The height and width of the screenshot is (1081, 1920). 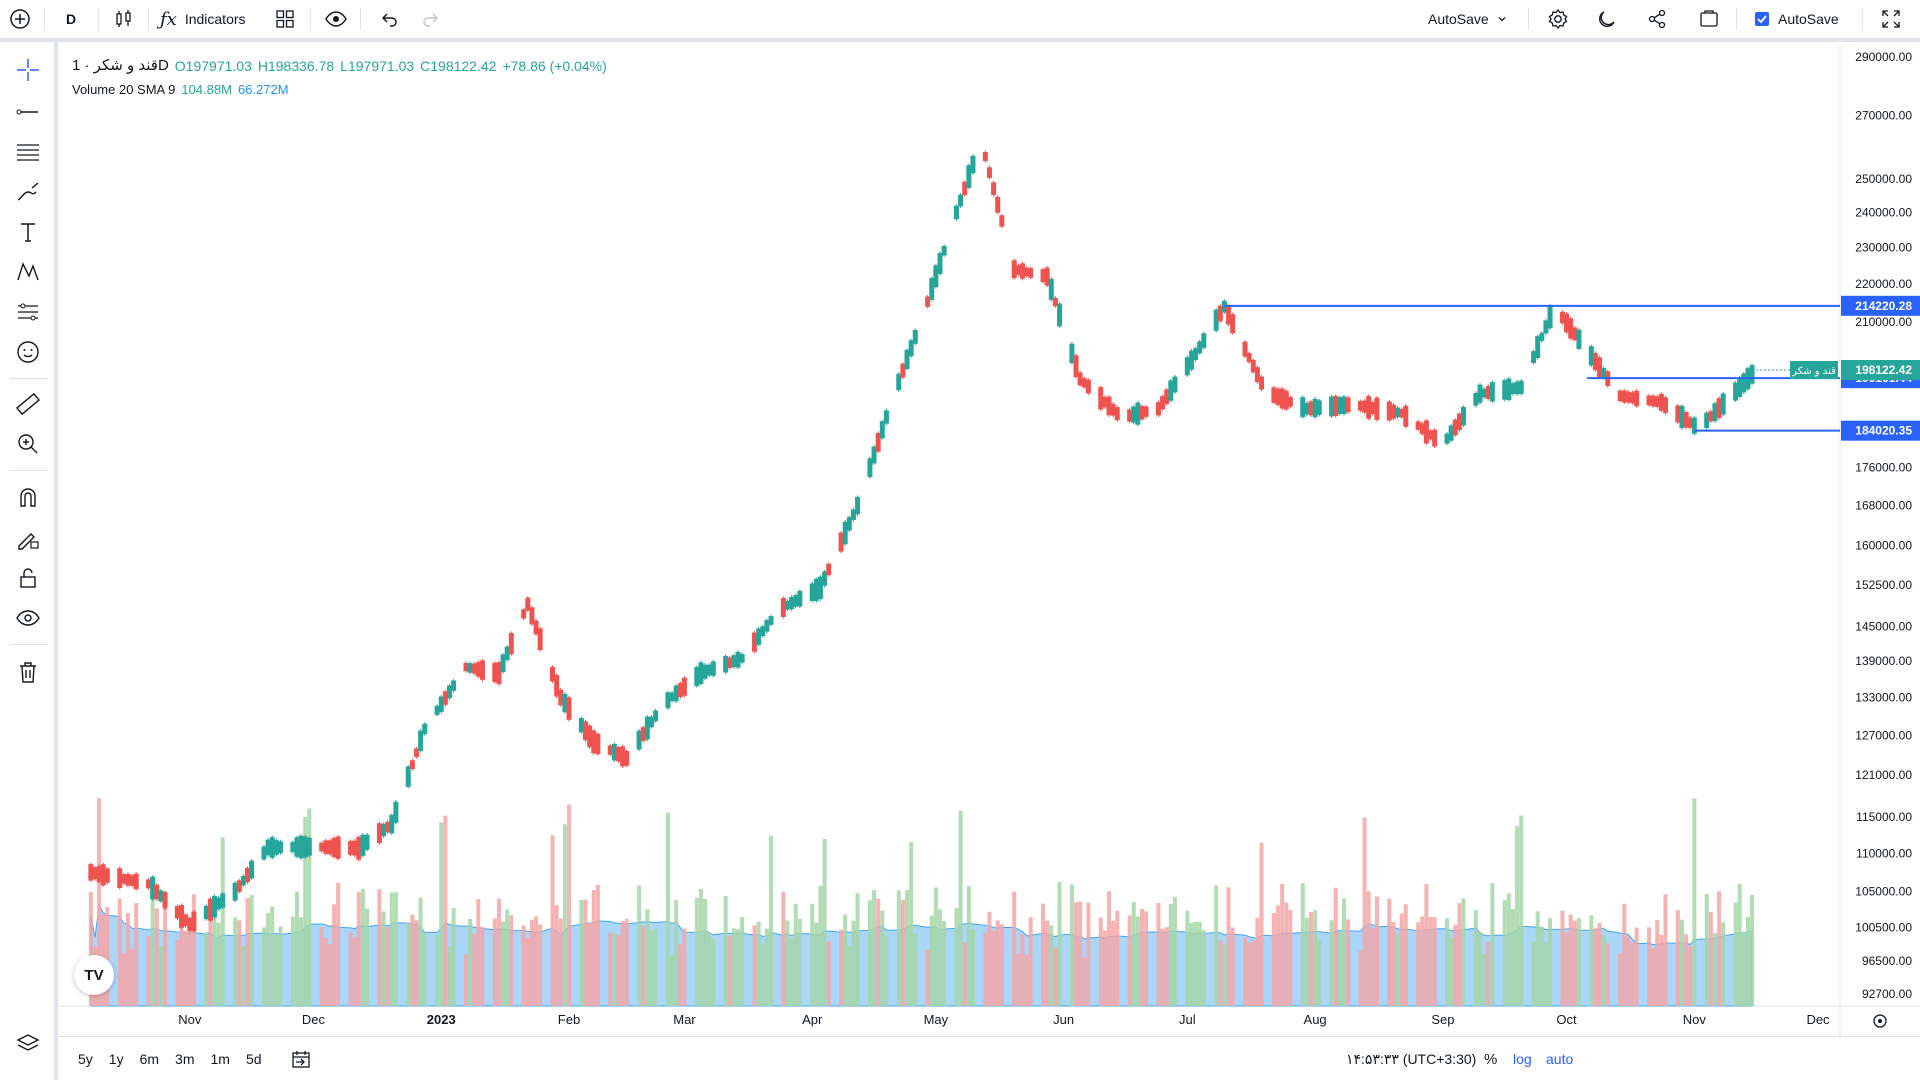 What do you see at coordinates (28, 498) in the screenshot?
I see `magnet-tool` at bounding box center [28, 498].